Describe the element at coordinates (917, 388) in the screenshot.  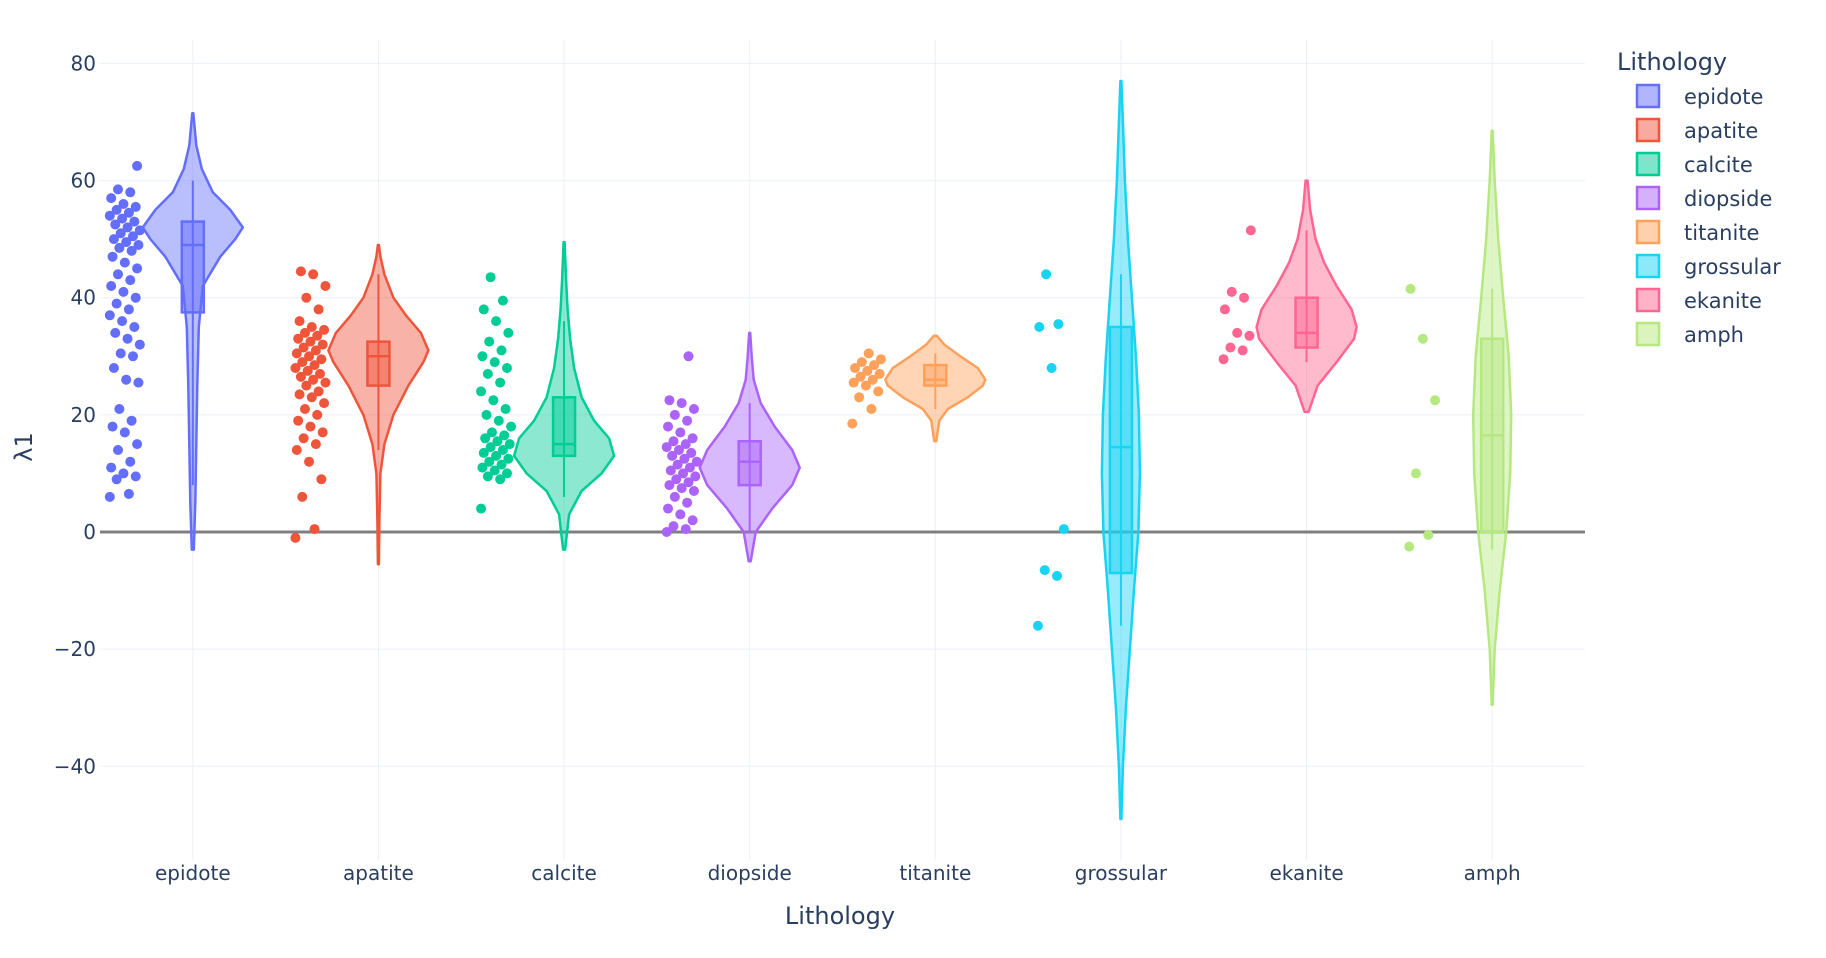
I see `trace-titanite` at that location.